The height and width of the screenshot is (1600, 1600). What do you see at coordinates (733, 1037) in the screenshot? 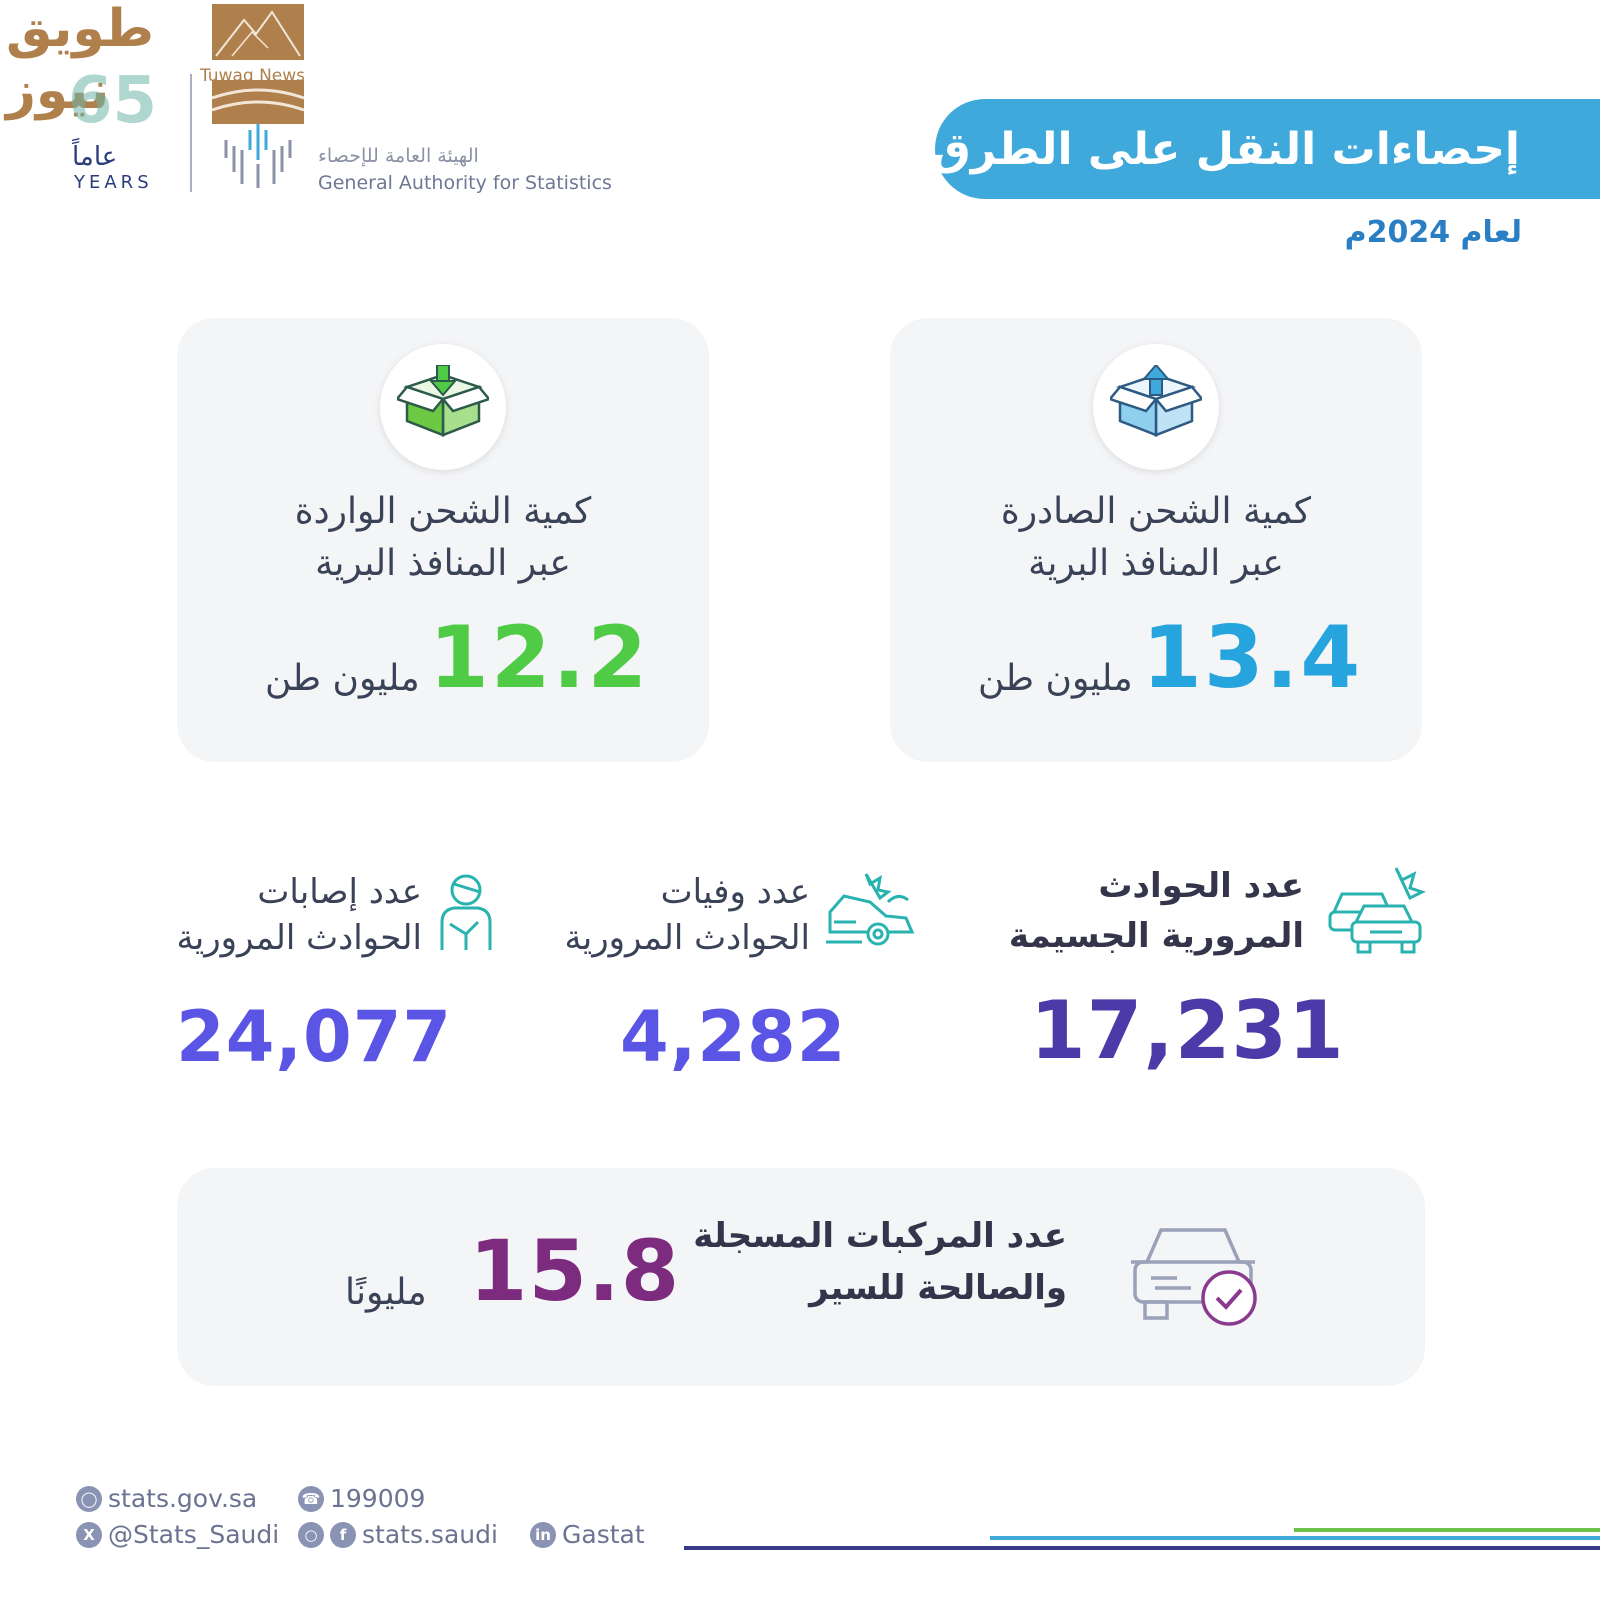
I see `deaths-value: 4,282` at bounding box center [733, 1037].